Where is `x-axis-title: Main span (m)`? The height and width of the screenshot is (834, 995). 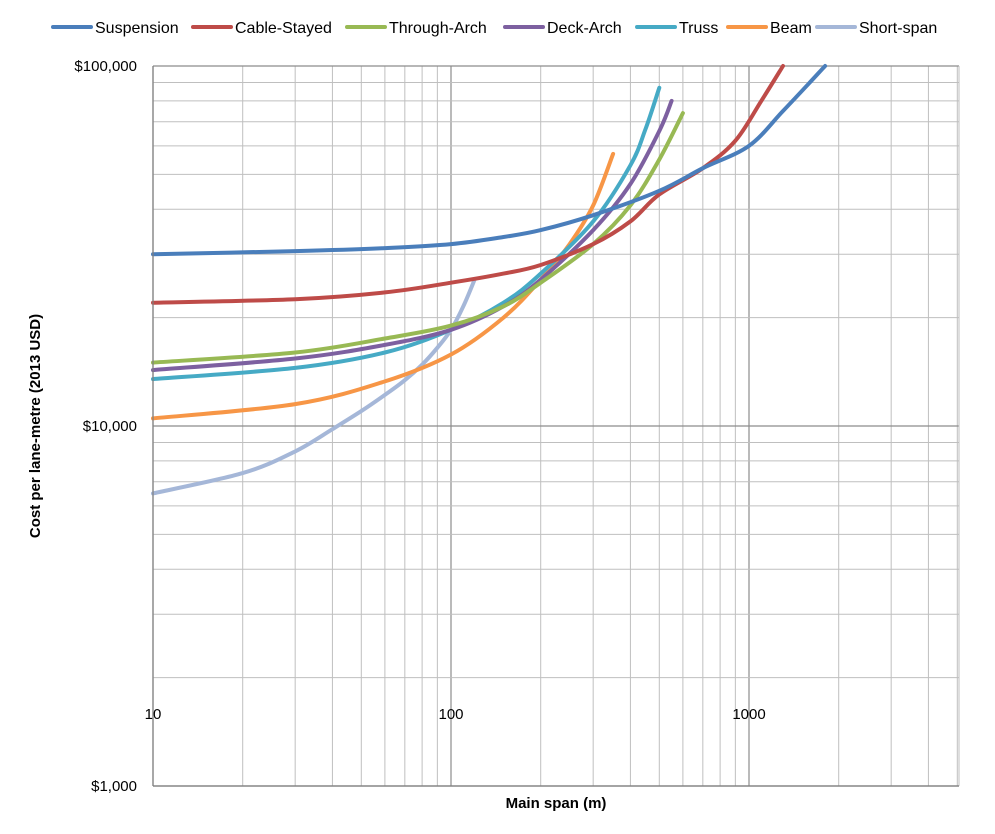 x-axis-title: Main span (m) is located at coordinates (556, 803).